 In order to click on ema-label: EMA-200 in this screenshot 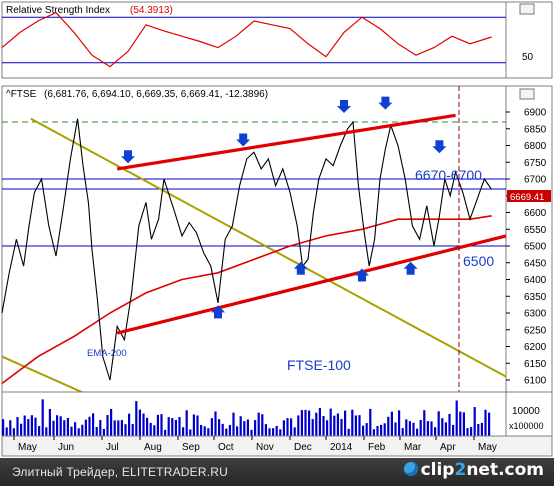, I will do `click(107, 353)`.